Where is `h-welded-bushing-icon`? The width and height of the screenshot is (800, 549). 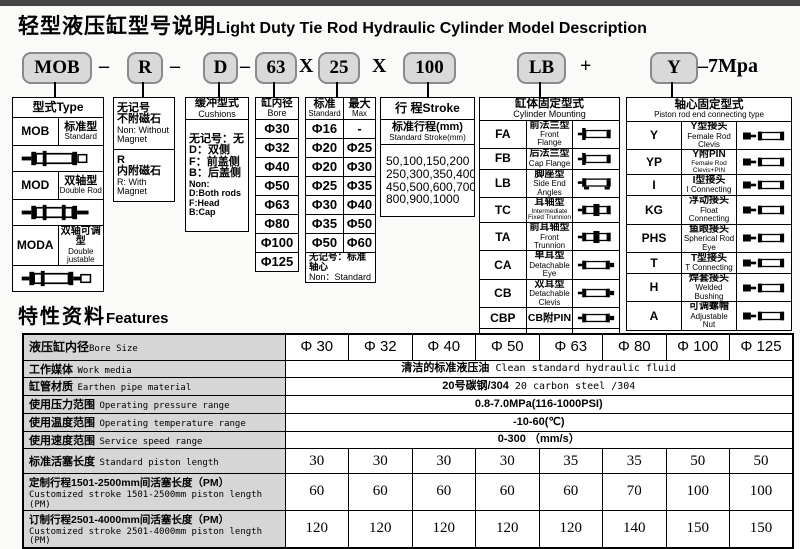
h-welded-bushing-icon is located at coordinates (764, 287).